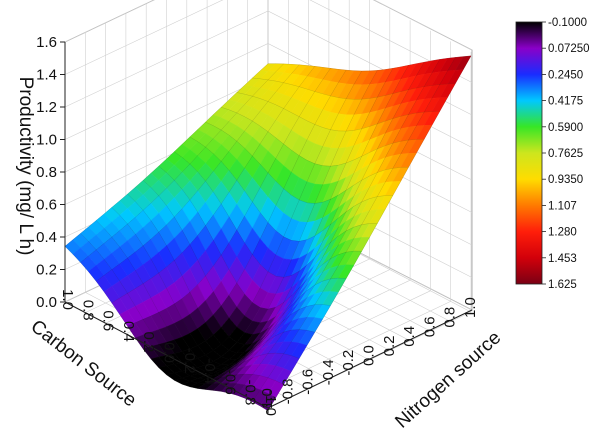 The image size is (598, 433). I want to click on x-tick-label: 1.0, so click(67, 299).